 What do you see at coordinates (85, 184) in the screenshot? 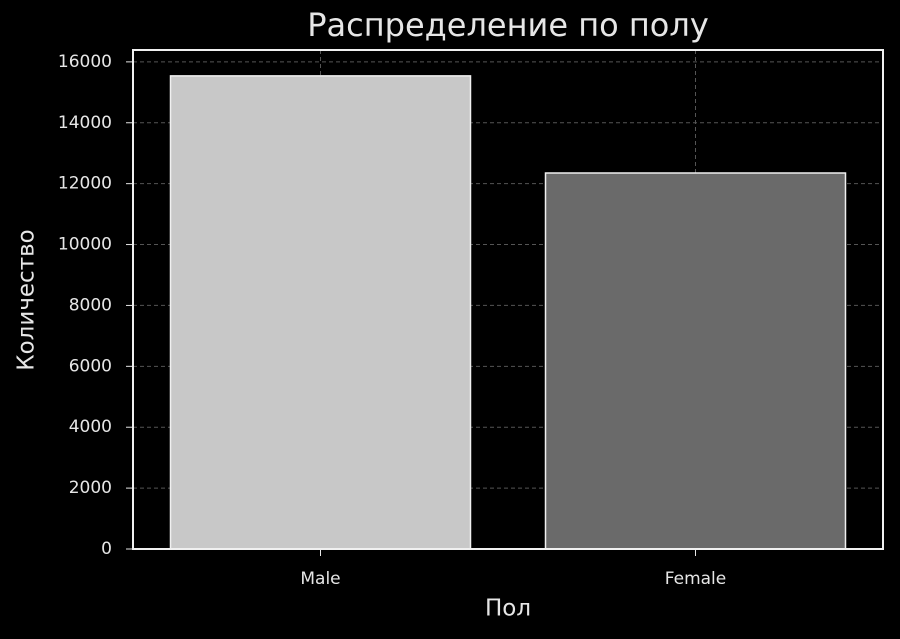
I see `y-tick-label: 12000` at bounding box center [85, 184].